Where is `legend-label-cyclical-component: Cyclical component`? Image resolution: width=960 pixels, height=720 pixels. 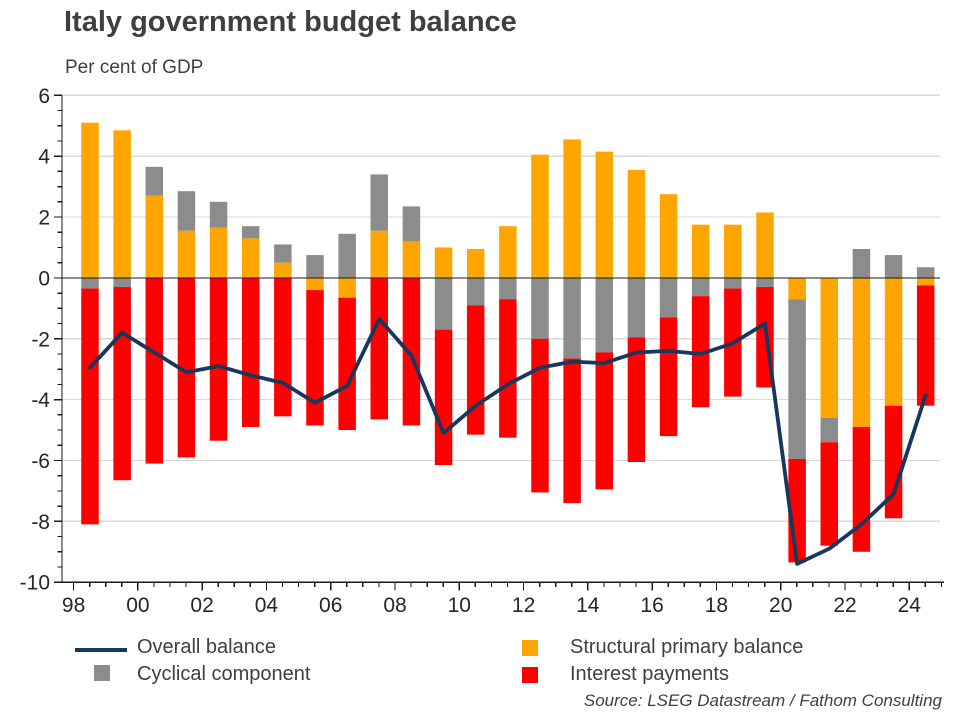 legend-label-cyclical-component: Cyclical component is located at coordinates (224, 674).